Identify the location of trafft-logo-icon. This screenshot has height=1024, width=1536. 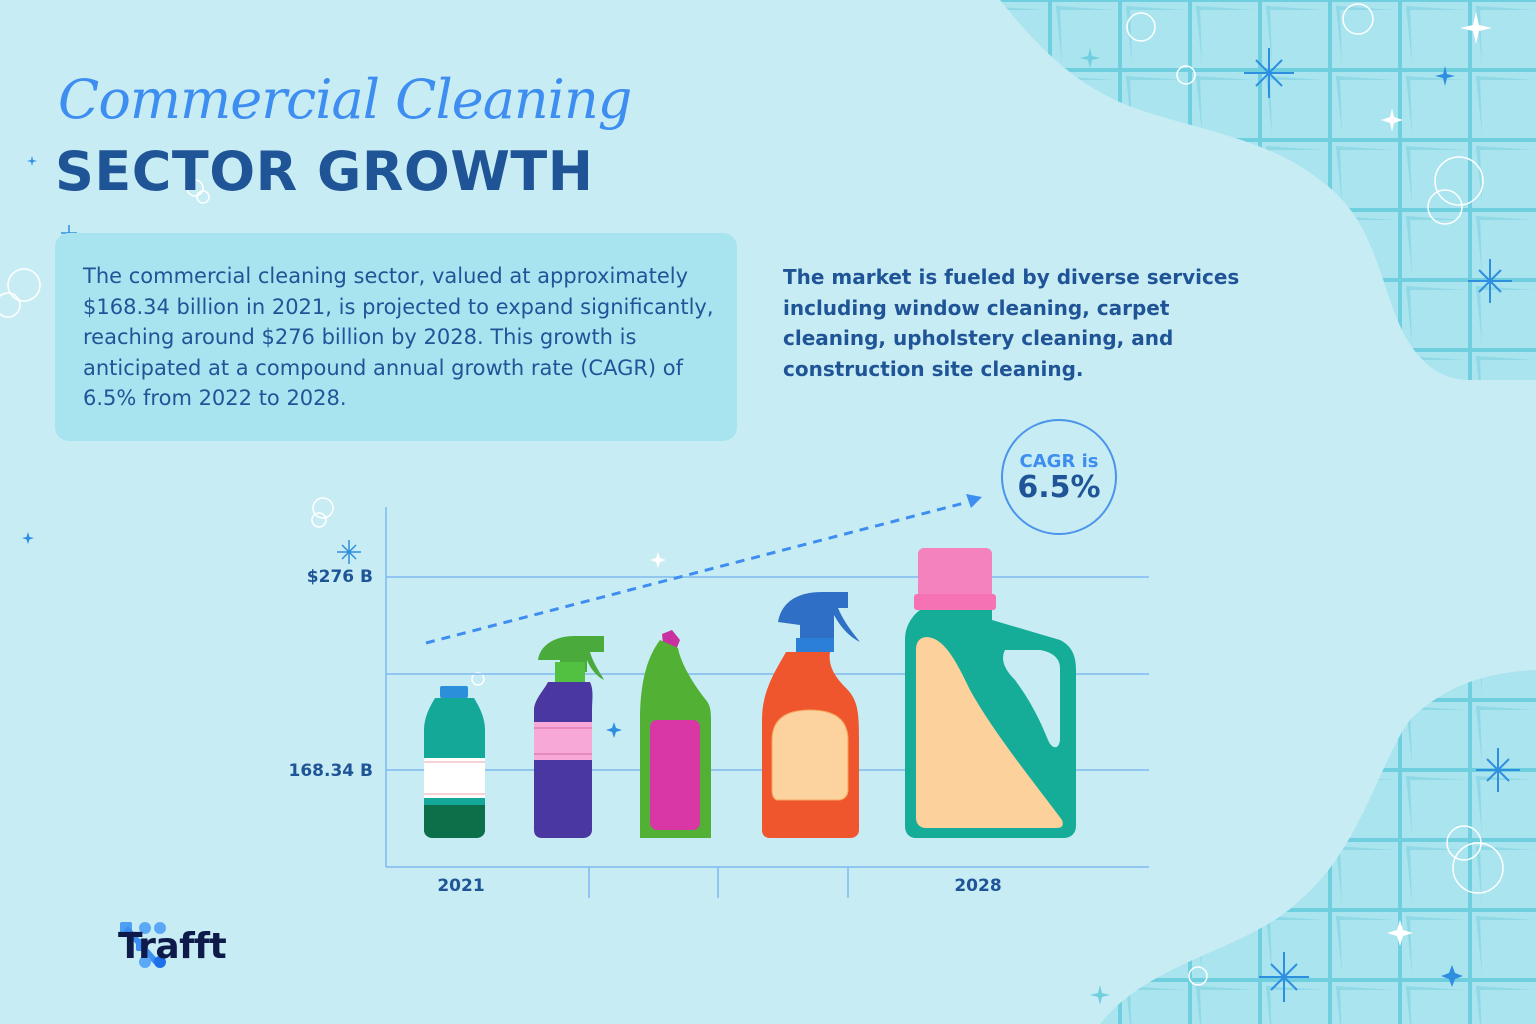
(143, 945).